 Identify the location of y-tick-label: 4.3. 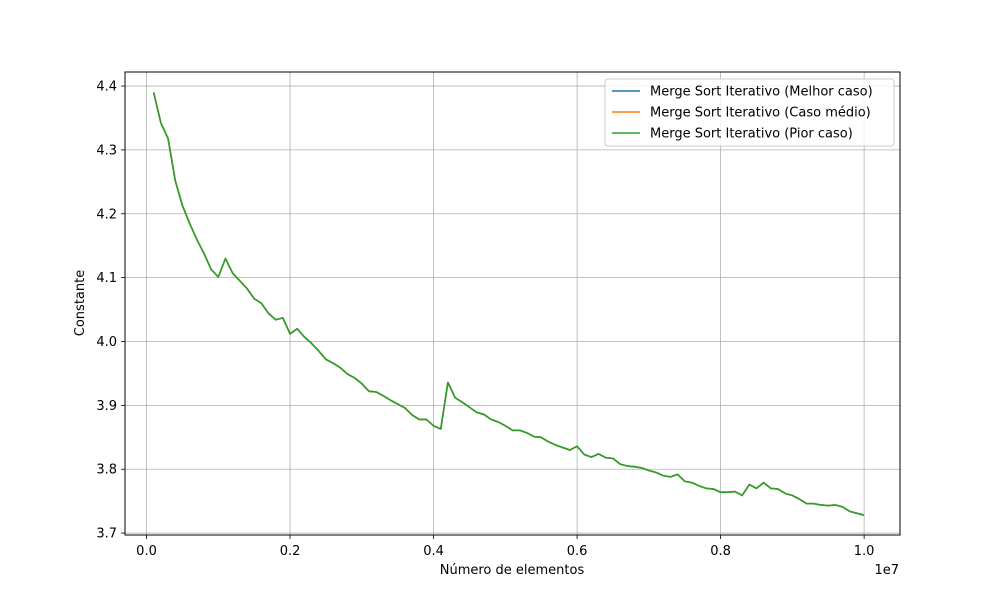
(106, 150).